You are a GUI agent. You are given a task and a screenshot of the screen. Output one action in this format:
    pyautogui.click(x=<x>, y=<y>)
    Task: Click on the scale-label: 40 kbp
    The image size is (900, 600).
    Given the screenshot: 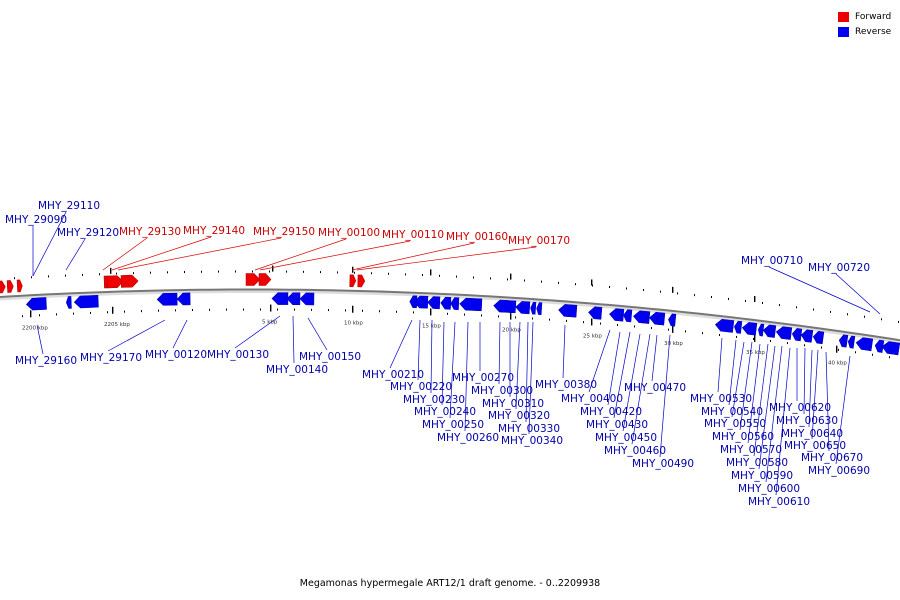 What is the action you would take?
    pyautogui.click(x=837, y=364)
    